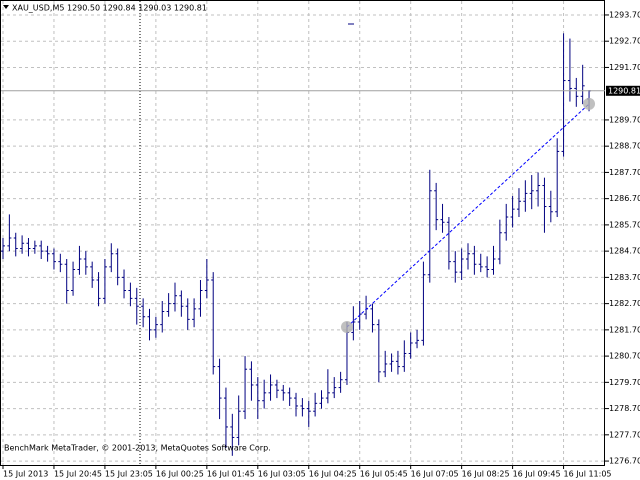 This screenshot has width=640, height=480. What do you see at coordinates (129, 474) in the screenshot?
I see `x-tick-label: 15 Jul 23:05` at bounding box center [129, 474].